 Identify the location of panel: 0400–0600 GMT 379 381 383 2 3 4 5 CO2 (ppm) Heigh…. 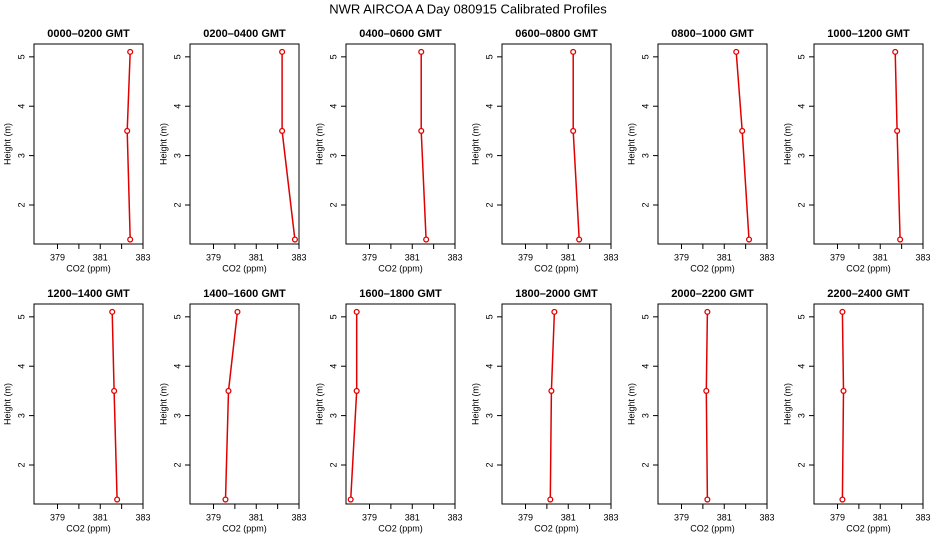
(388, 150).